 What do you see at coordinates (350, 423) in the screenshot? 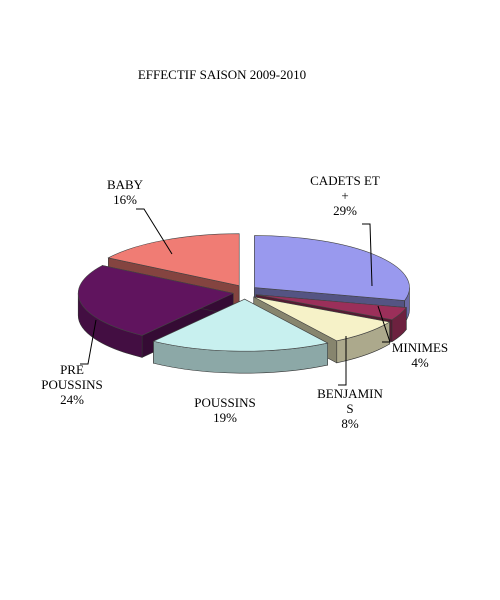
I see `slice-value-label: 8%` at bounding box center [350, 423].